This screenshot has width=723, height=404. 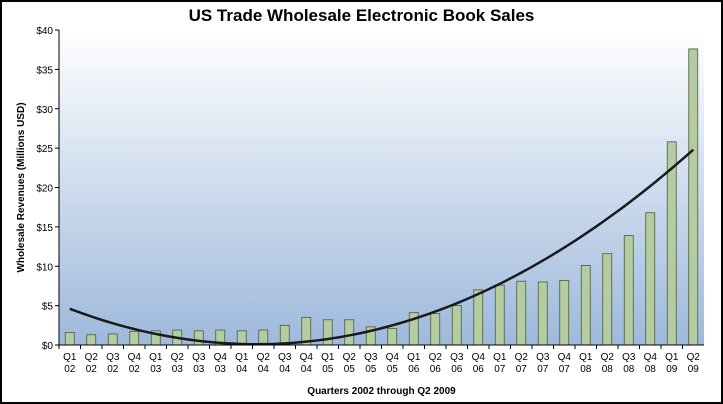 What do you see at coordinates (44, 189) in the screenshot?
I see `y-tick-label: $20` at bounding box center [44, 189].